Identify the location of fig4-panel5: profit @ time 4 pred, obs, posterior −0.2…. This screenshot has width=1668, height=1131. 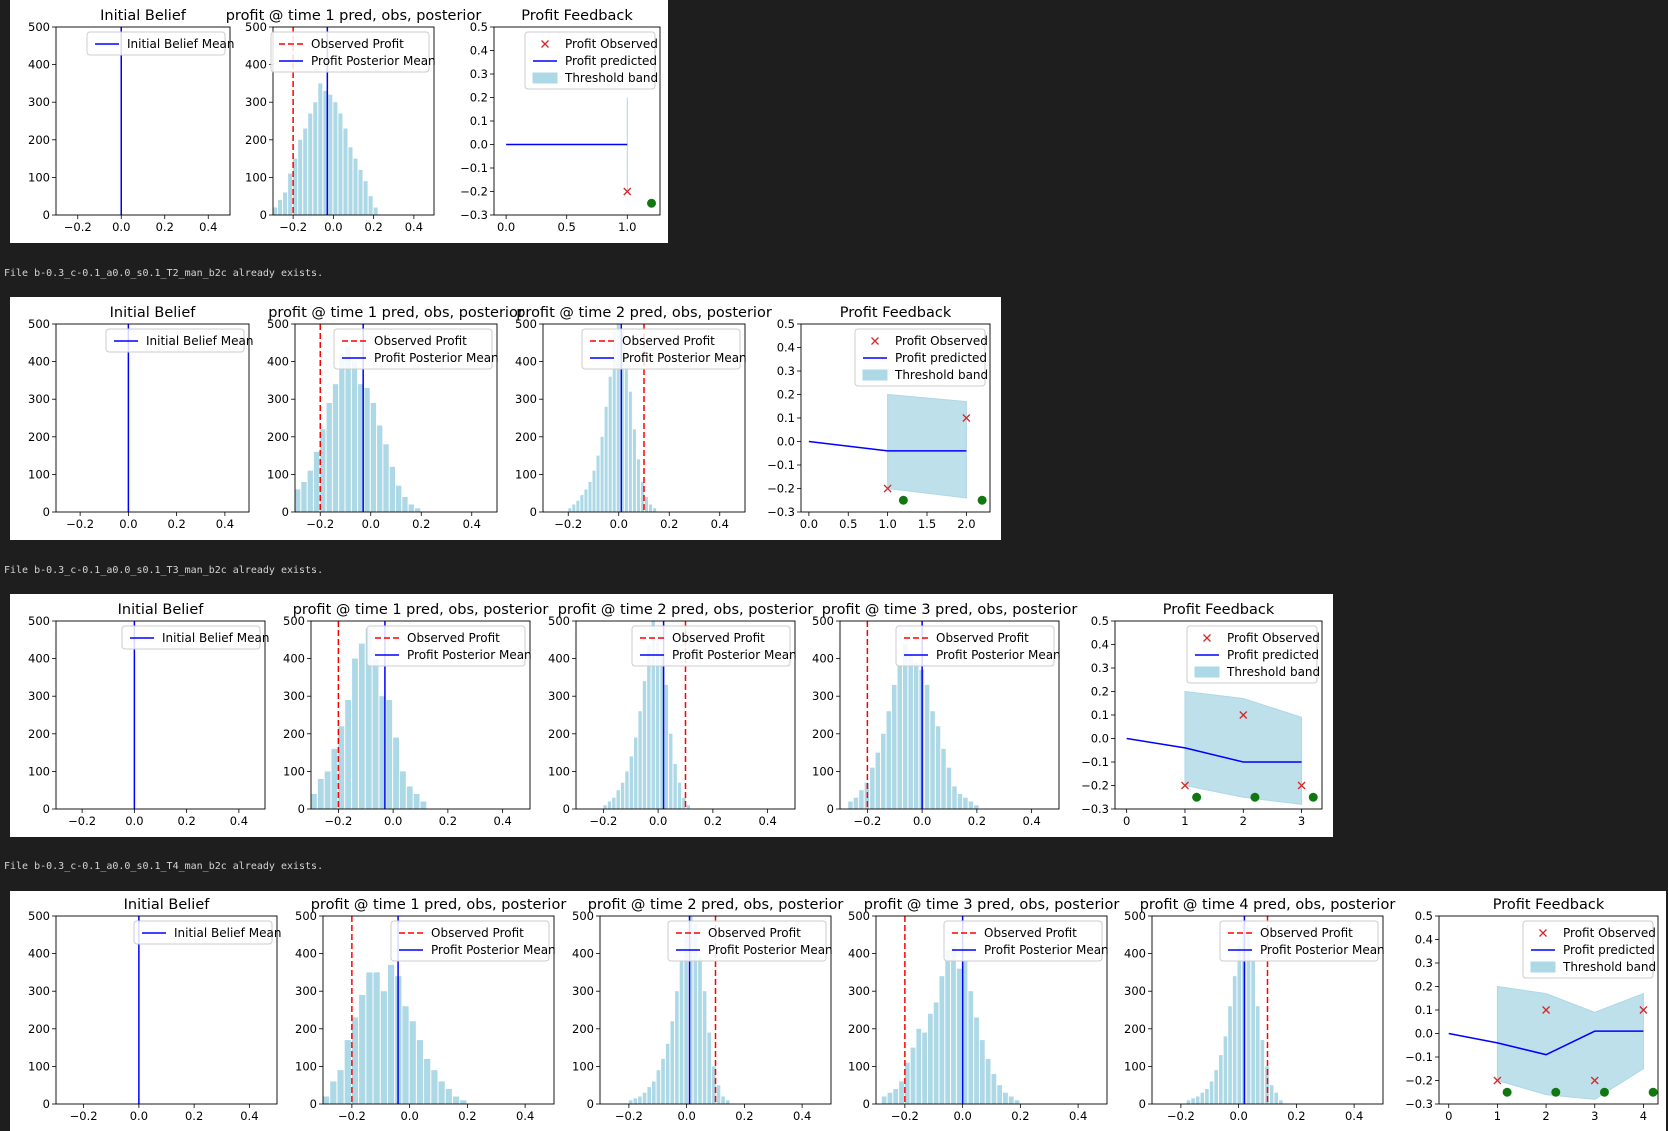
(1259, 1010).